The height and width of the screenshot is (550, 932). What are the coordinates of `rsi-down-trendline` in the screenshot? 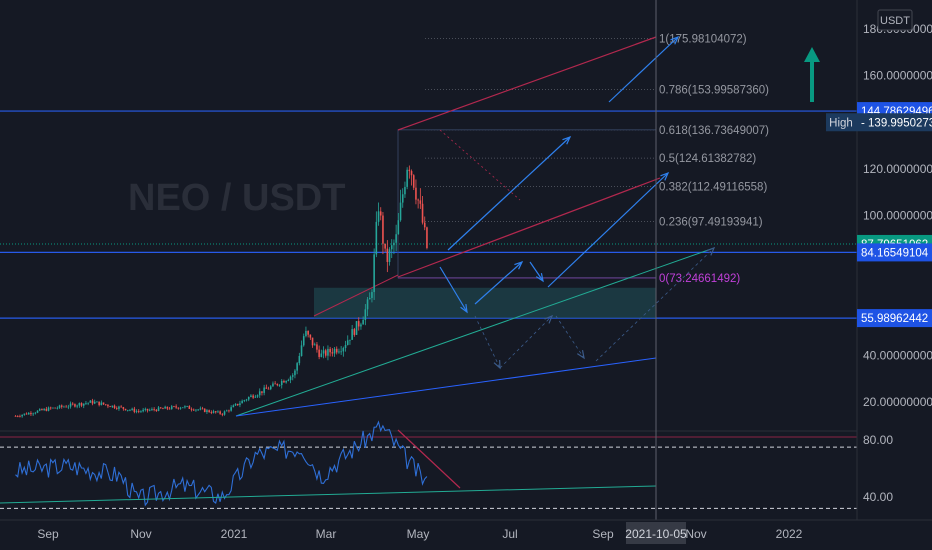 It's located at (429, 459).